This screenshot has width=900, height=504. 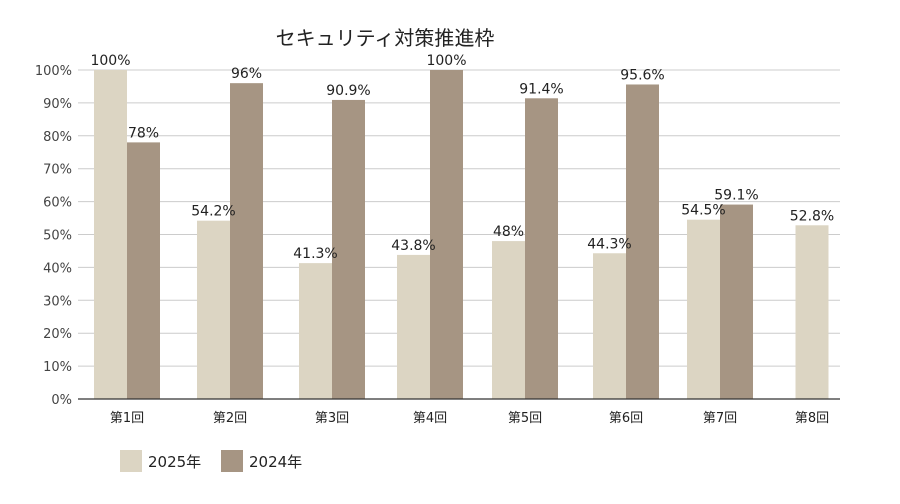 I want to click on data-label: 43.8%, so click(x=413, y=246).